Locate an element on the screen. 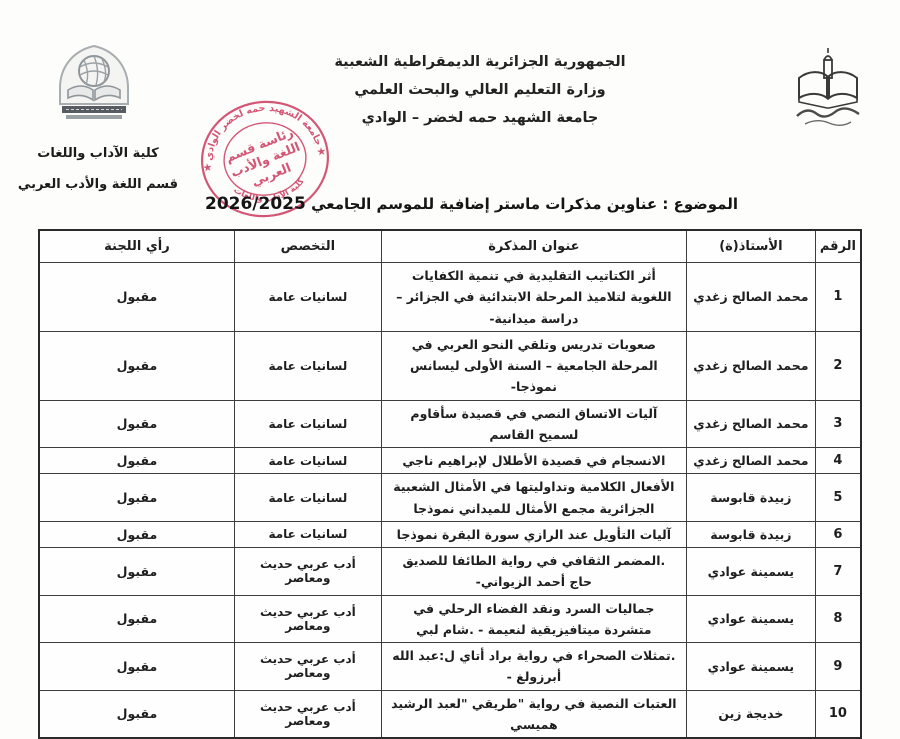 This screenshot has height=739, width=900. department-name: قسم اللغة والأدب العربي is located at coordinates (98, 184).